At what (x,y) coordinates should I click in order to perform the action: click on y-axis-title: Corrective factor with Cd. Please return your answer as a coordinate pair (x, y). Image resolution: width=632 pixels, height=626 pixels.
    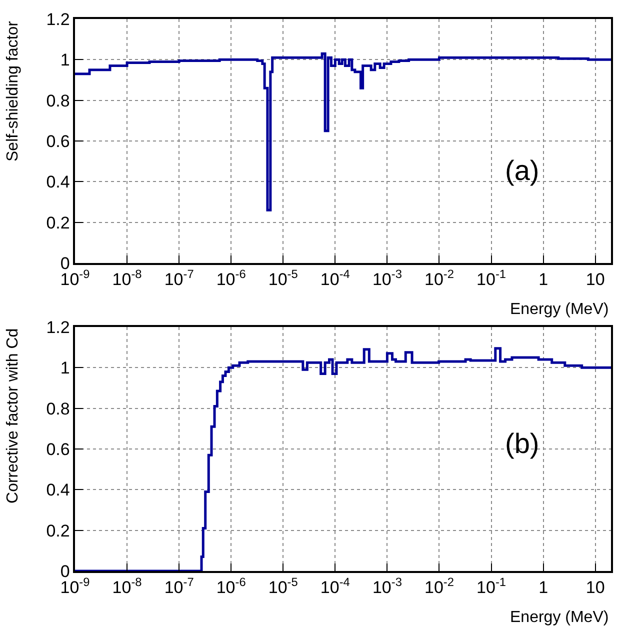
    Looking at the image, I should click on (13, 416).